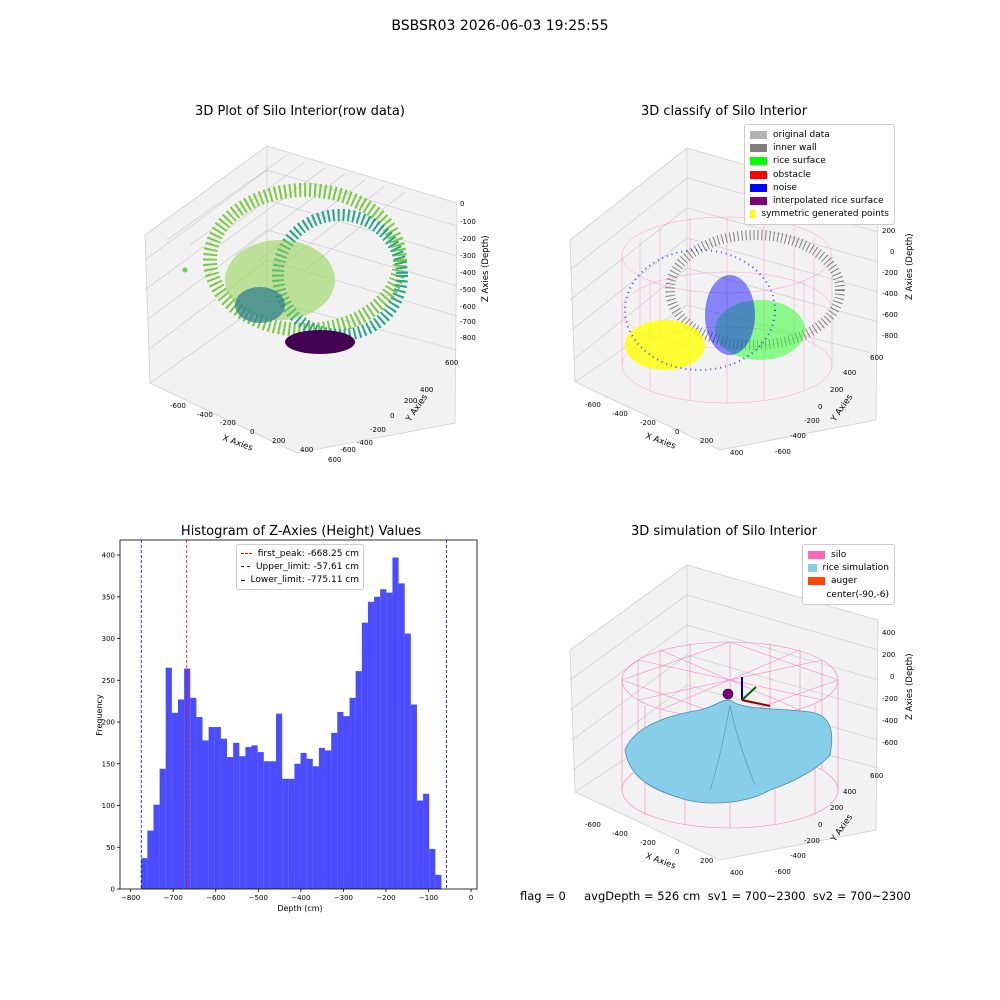 The image size is (1000, 1000). I want to click on simulation-z-tick: -200, so click(890, 699).